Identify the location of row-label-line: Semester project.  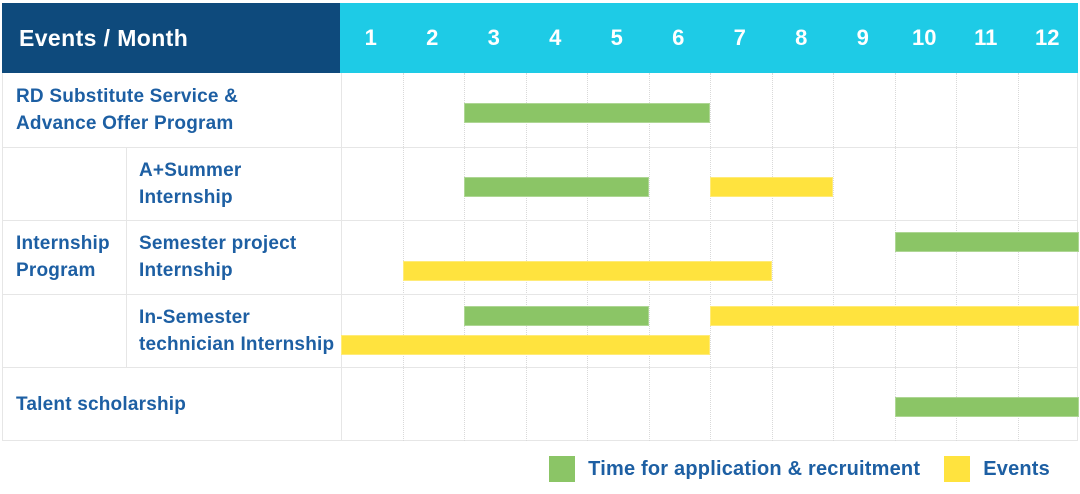
(218, 243).